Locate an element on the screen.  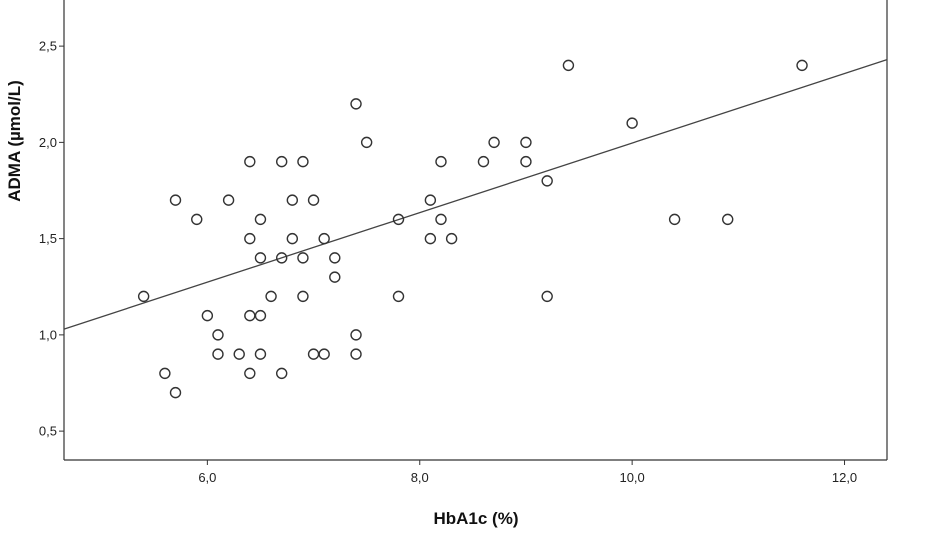
y-tick-label: 2,5 is located at coordinates (48, 46).